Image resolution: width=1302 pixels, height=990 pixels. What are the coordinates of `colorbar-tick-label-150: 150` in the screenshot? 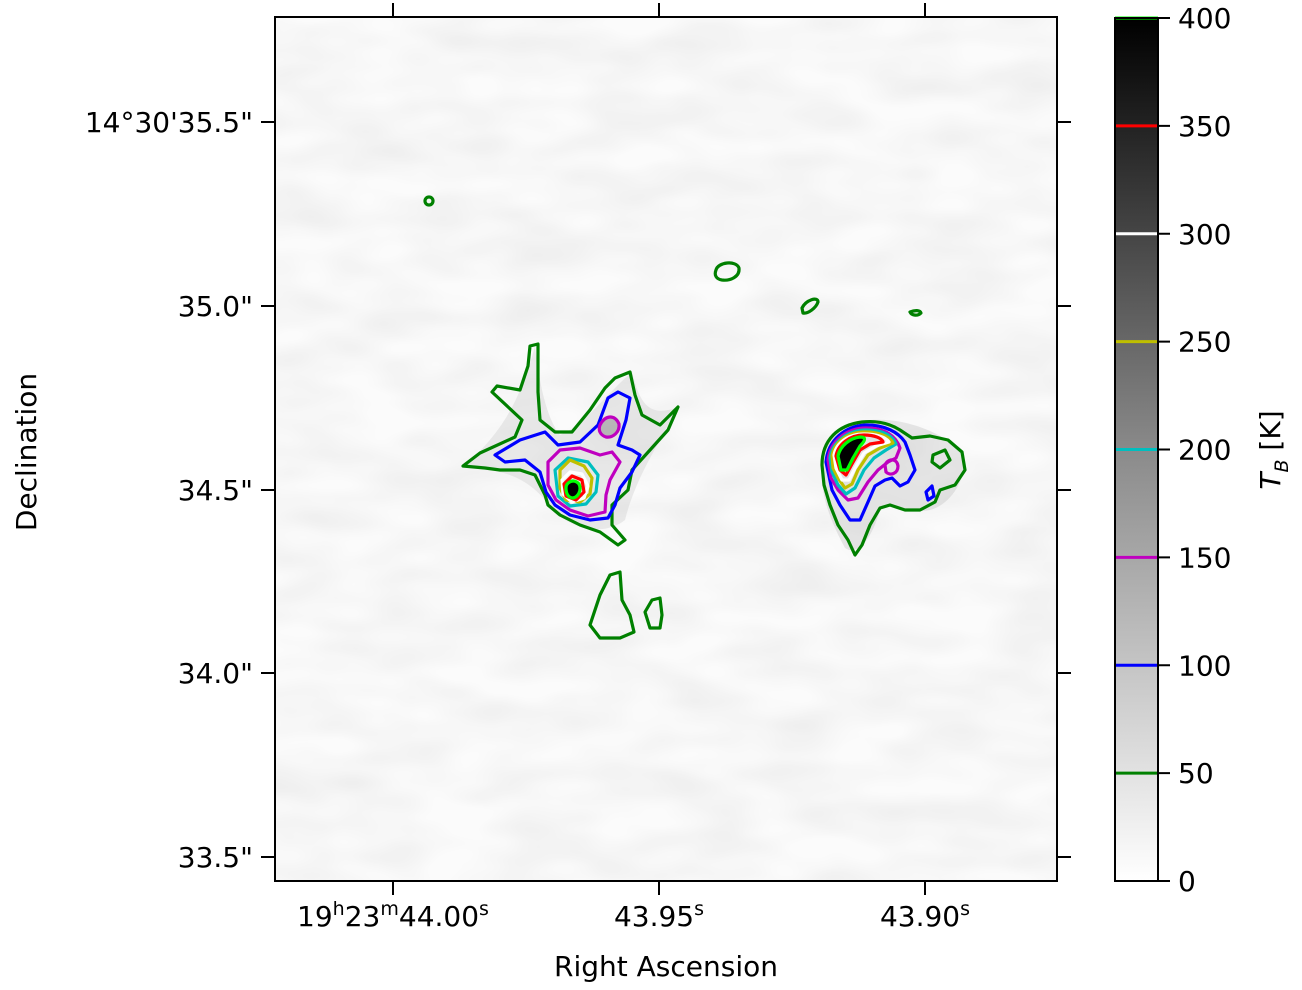 It's located at (1204, 557).